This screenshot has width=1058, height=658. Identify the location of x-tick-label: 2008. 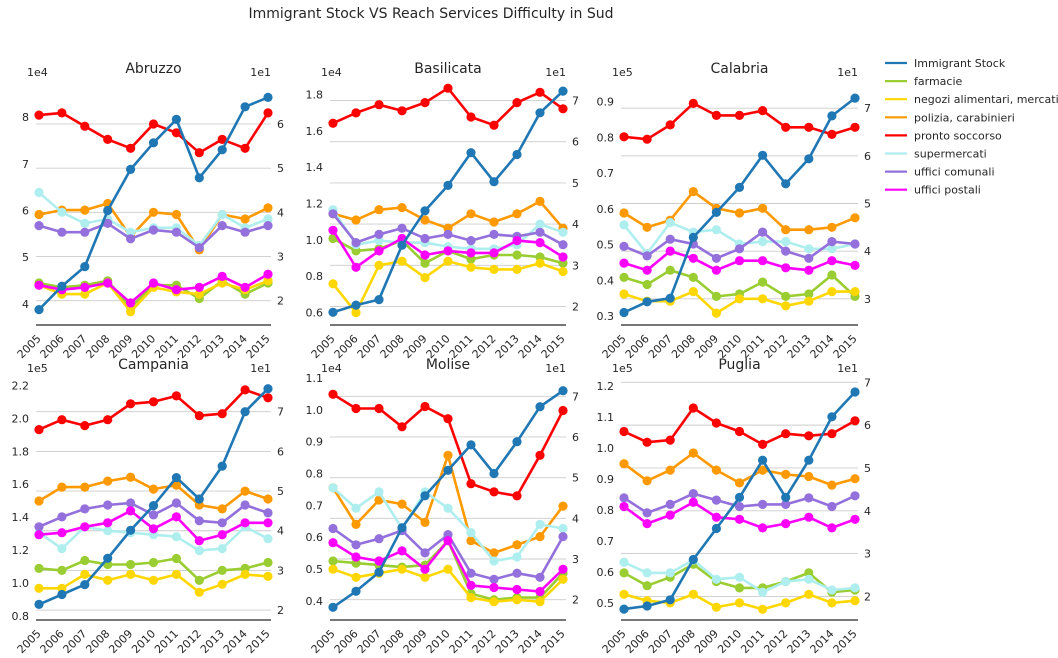
(683, 641).